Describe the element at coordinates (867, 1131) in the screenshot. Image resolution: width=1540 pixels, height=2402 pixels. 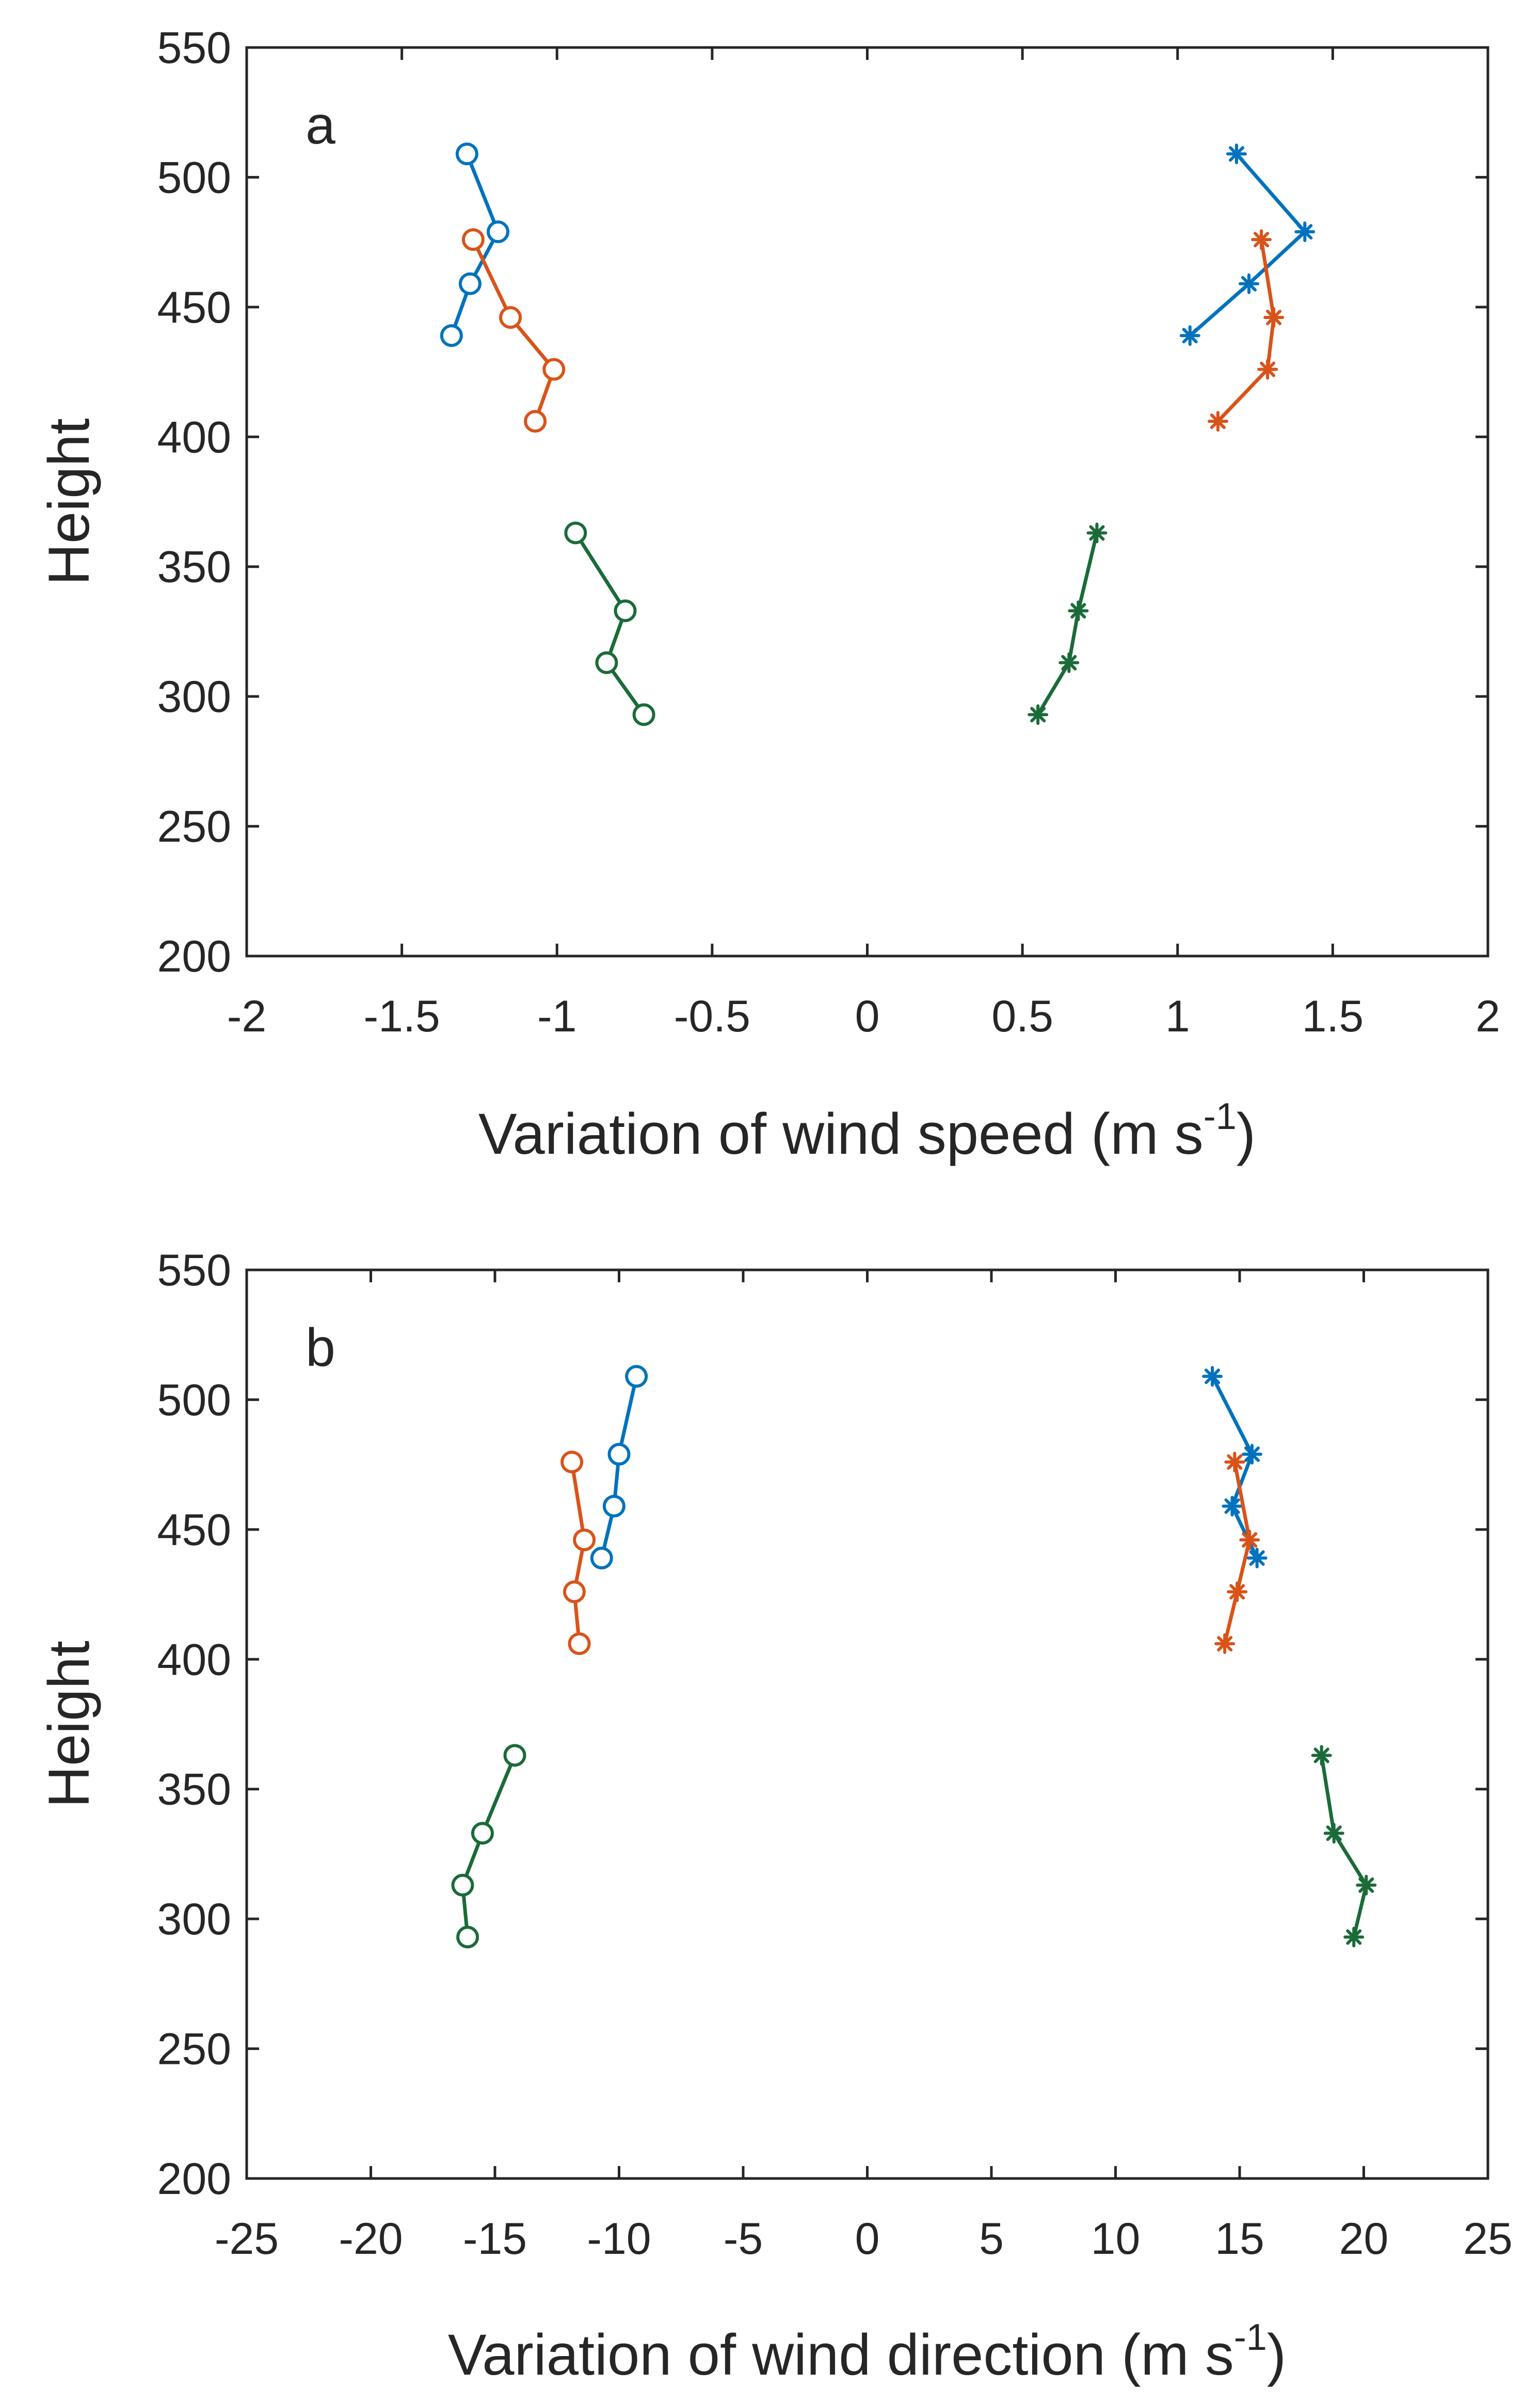
I see `x-axis-title-a: Variation of wind speed (m s-1)` at that location.